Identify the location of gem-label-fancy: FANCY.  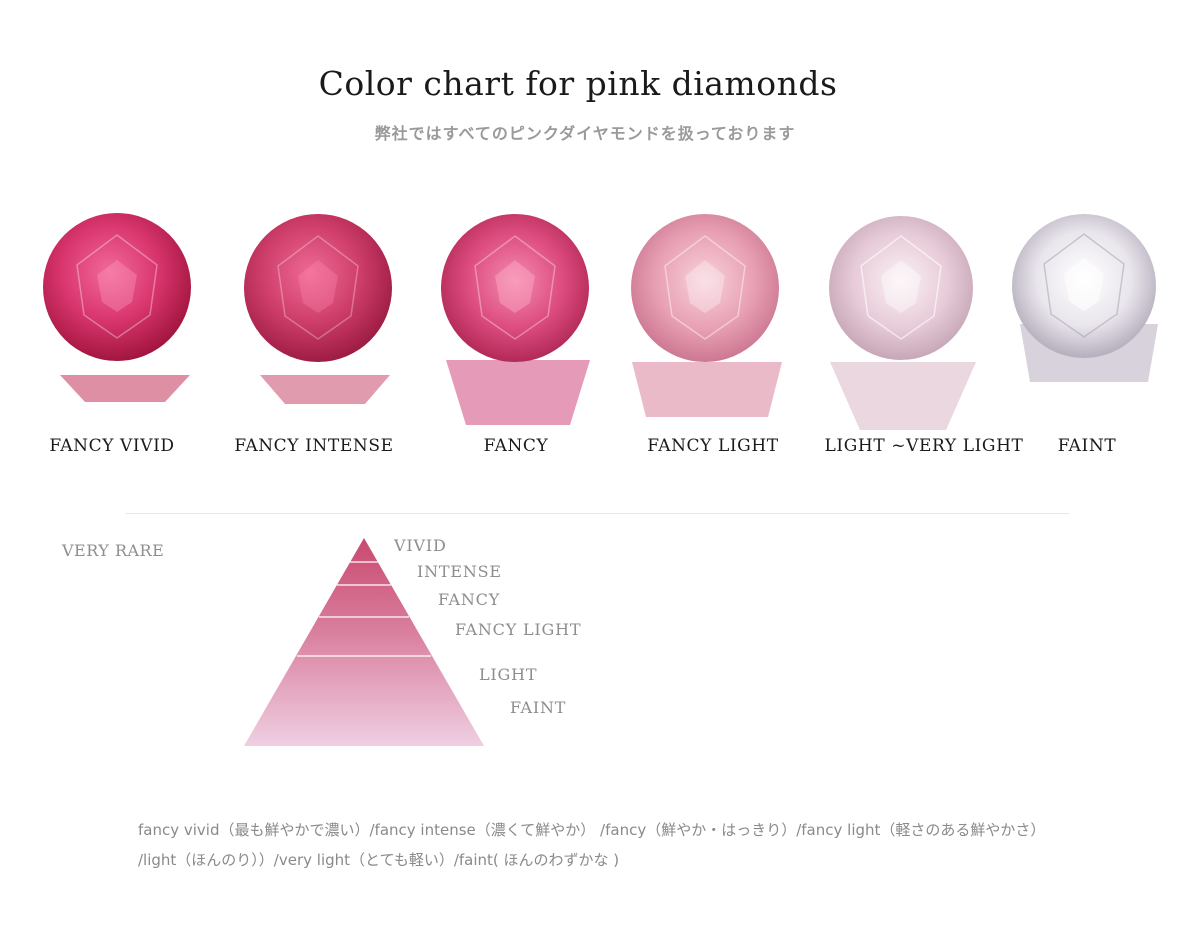
(516, 446).